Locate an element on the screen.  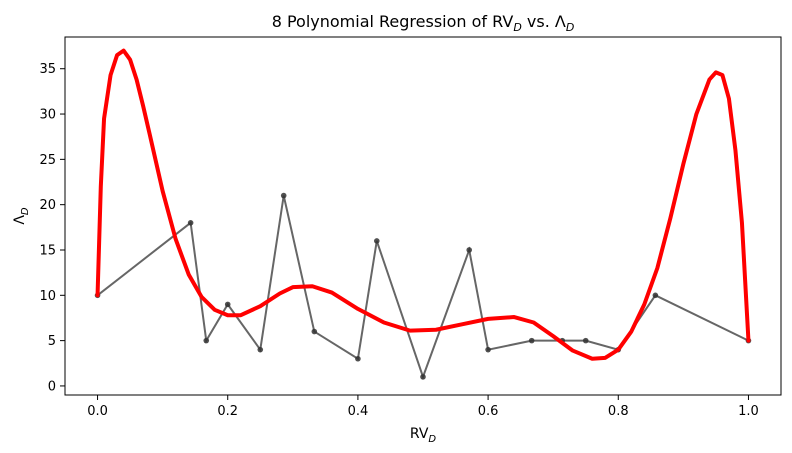
y-tick-label: 25 is located at coordinates (47, 160).